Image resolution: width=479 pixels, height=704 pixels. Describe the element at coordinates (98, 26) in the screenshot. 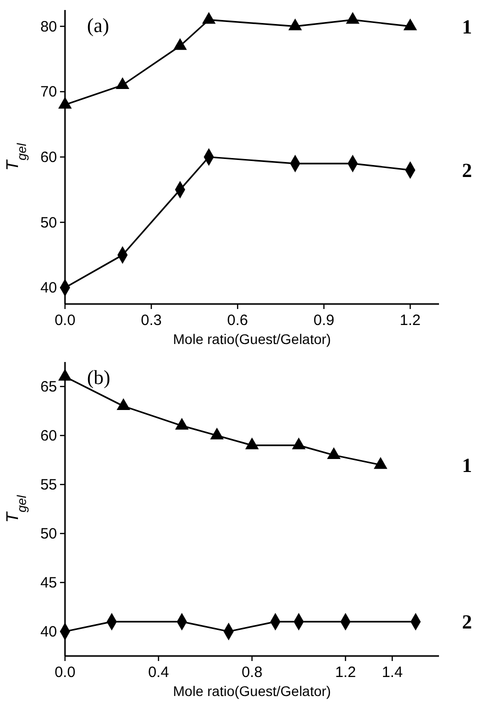

I see `annotation: (a)` at that location.